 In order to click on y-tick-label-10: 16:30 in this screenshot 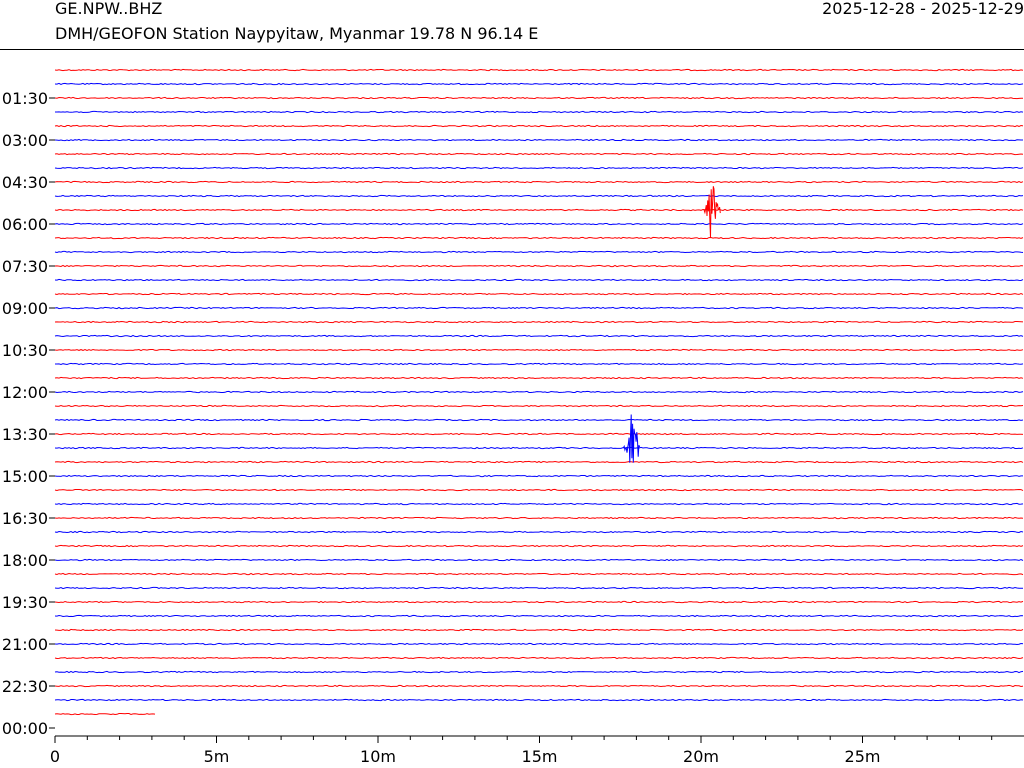, I will do `click(25, 518)`.